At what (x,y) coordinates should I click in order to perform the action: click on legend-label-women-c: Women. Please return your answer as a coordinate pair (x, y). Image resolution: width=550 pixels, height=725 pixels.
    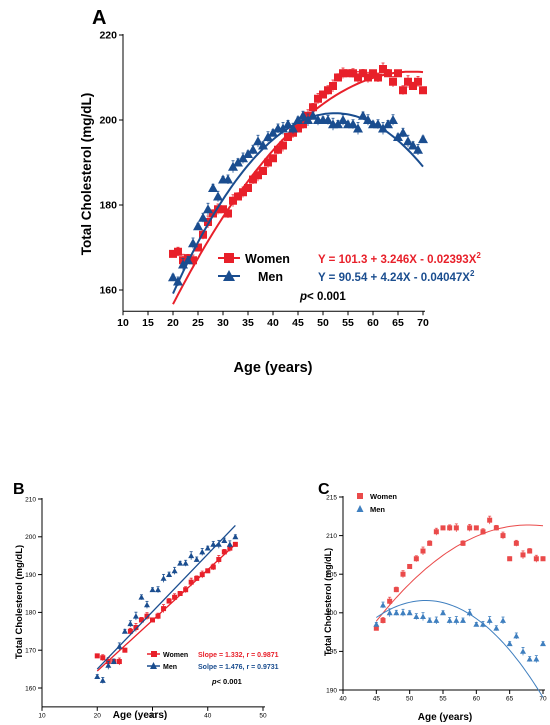
    Looking at the image, I should click on (383, 496).